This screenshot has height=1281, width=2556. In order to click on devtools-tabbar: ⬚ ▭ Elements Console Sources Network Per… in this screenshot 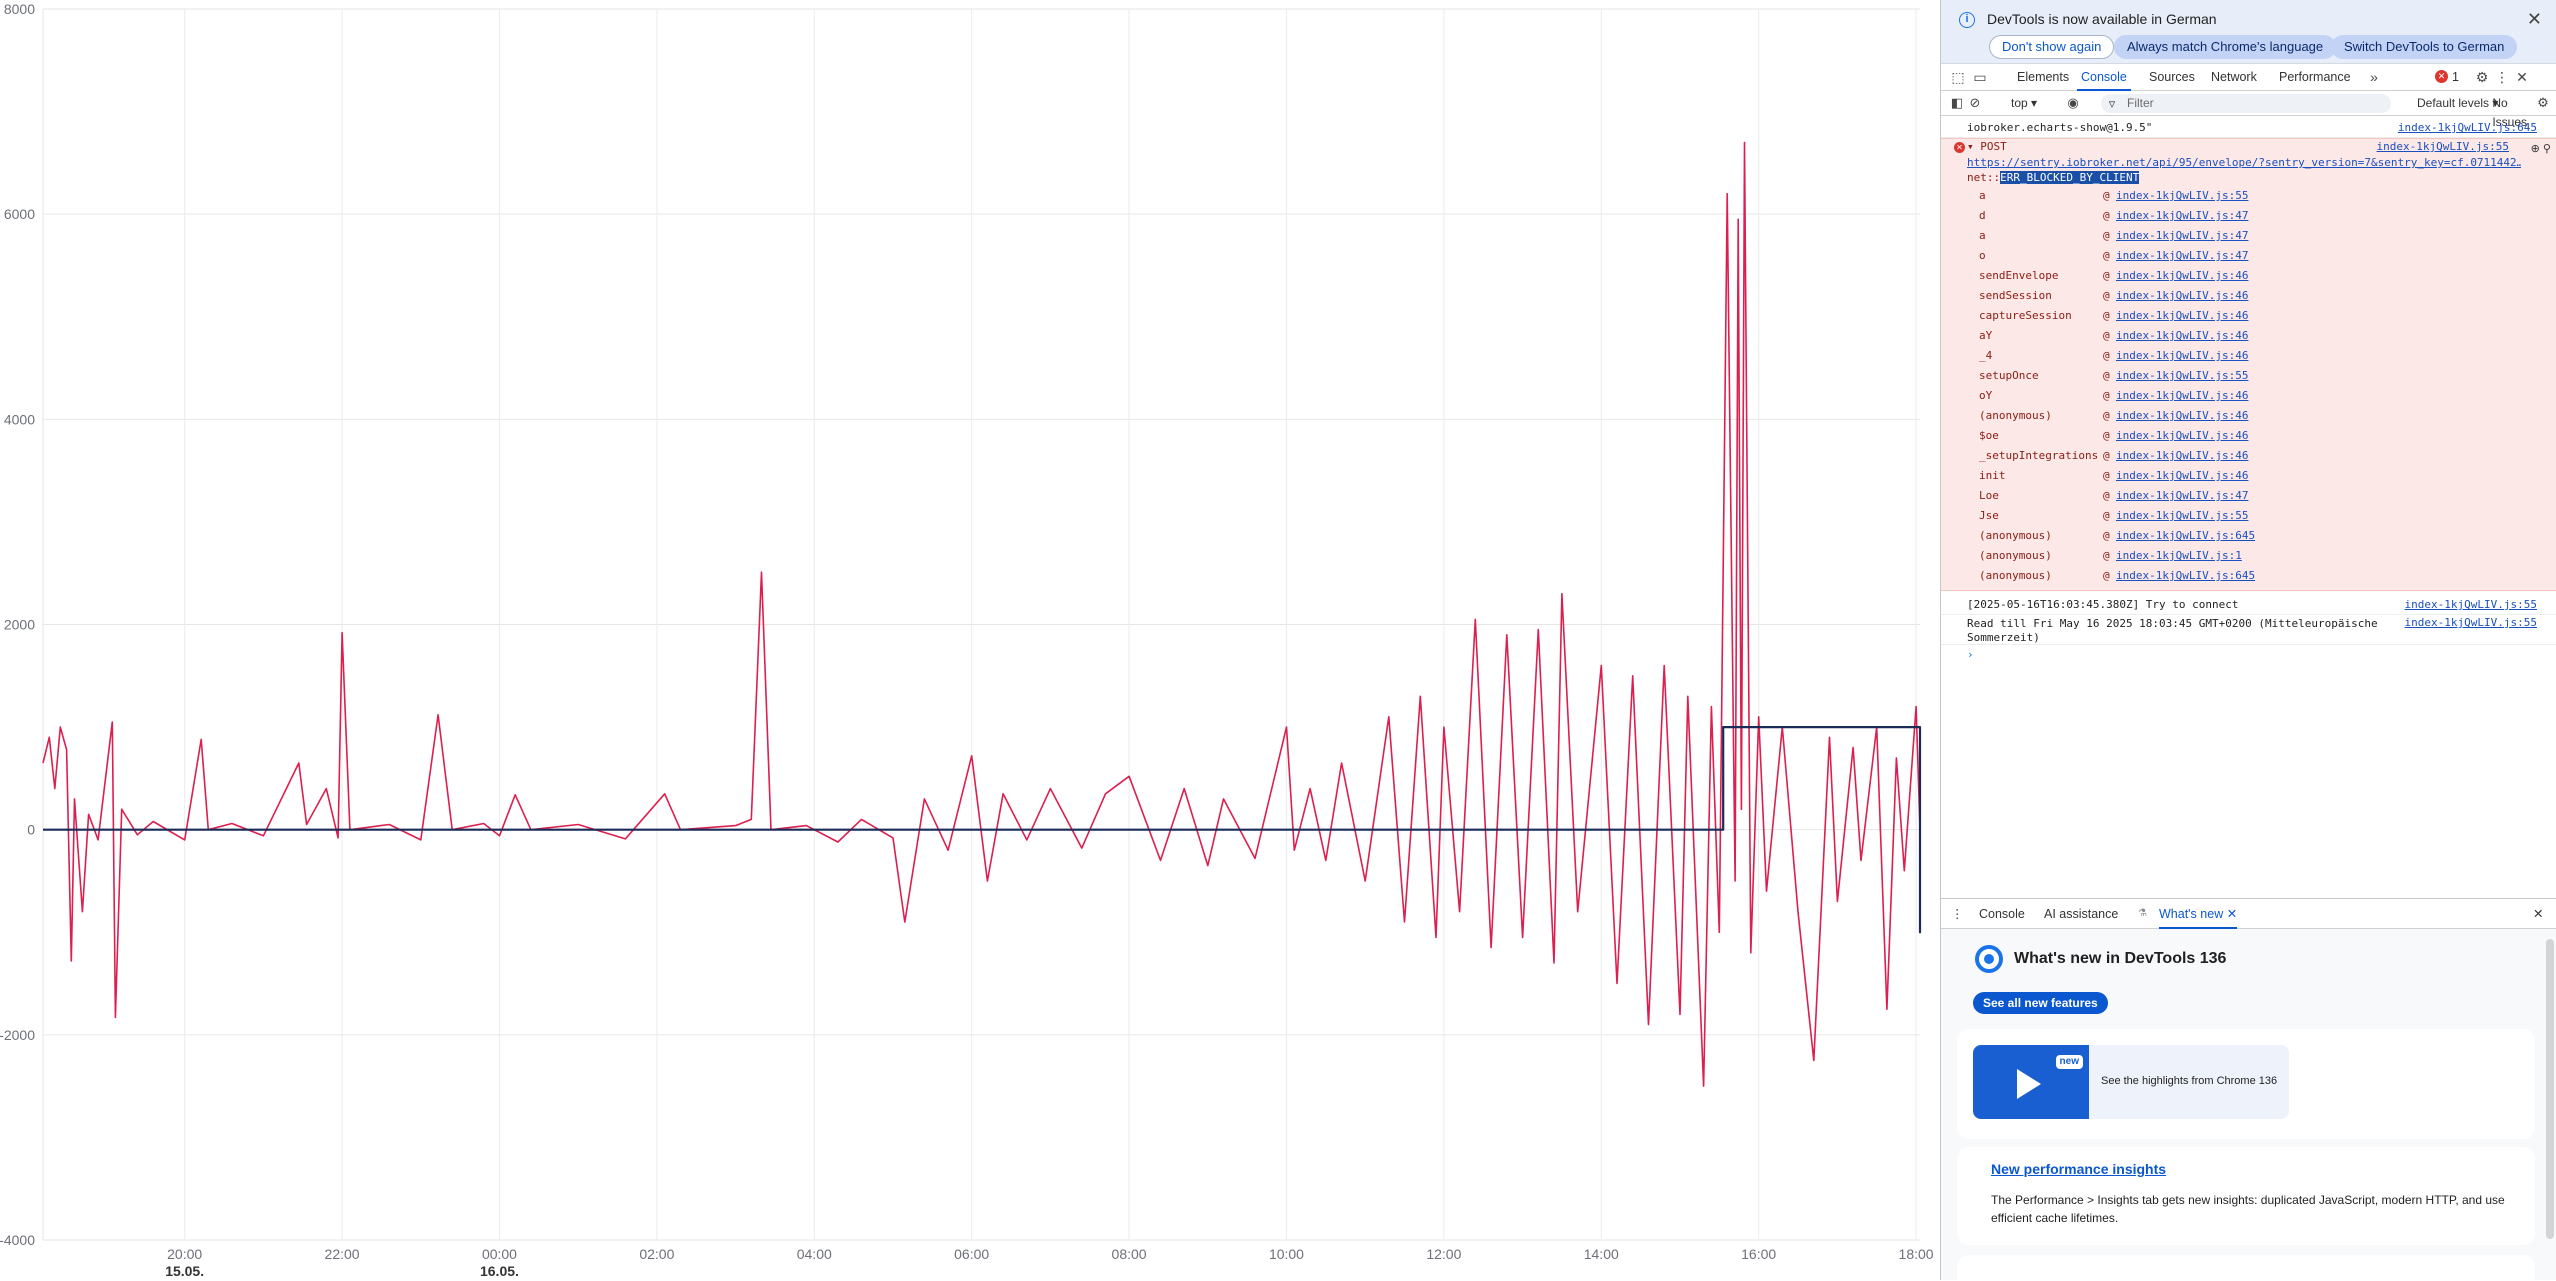, I will do `click(2248, 77)`.